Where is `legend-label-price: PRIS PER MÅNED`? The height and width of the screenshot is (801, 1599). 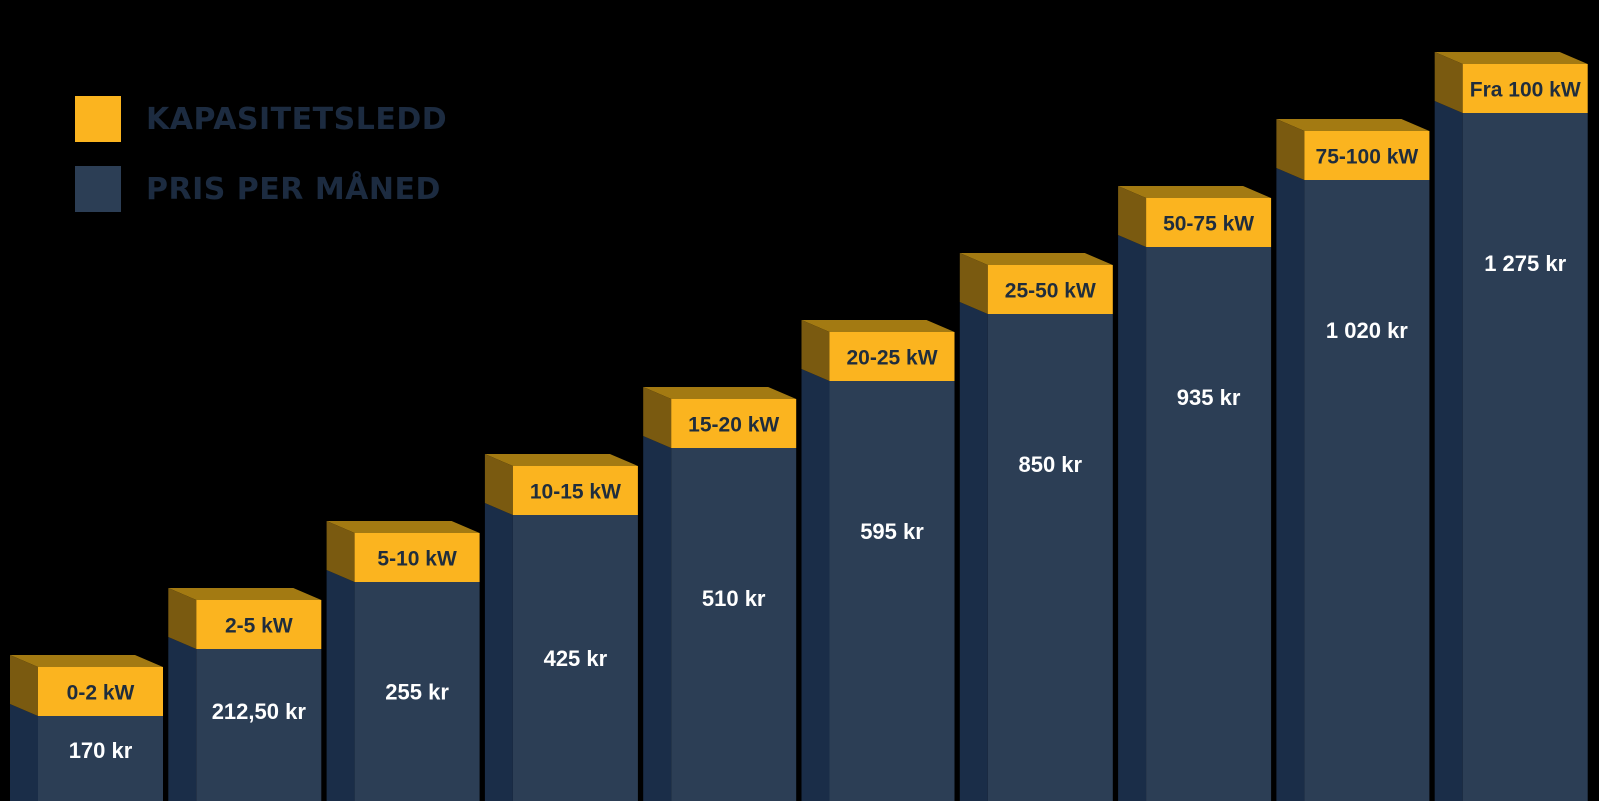 legend-label-price: PRIS PER MÅNED is located at coordinates (293, 189).